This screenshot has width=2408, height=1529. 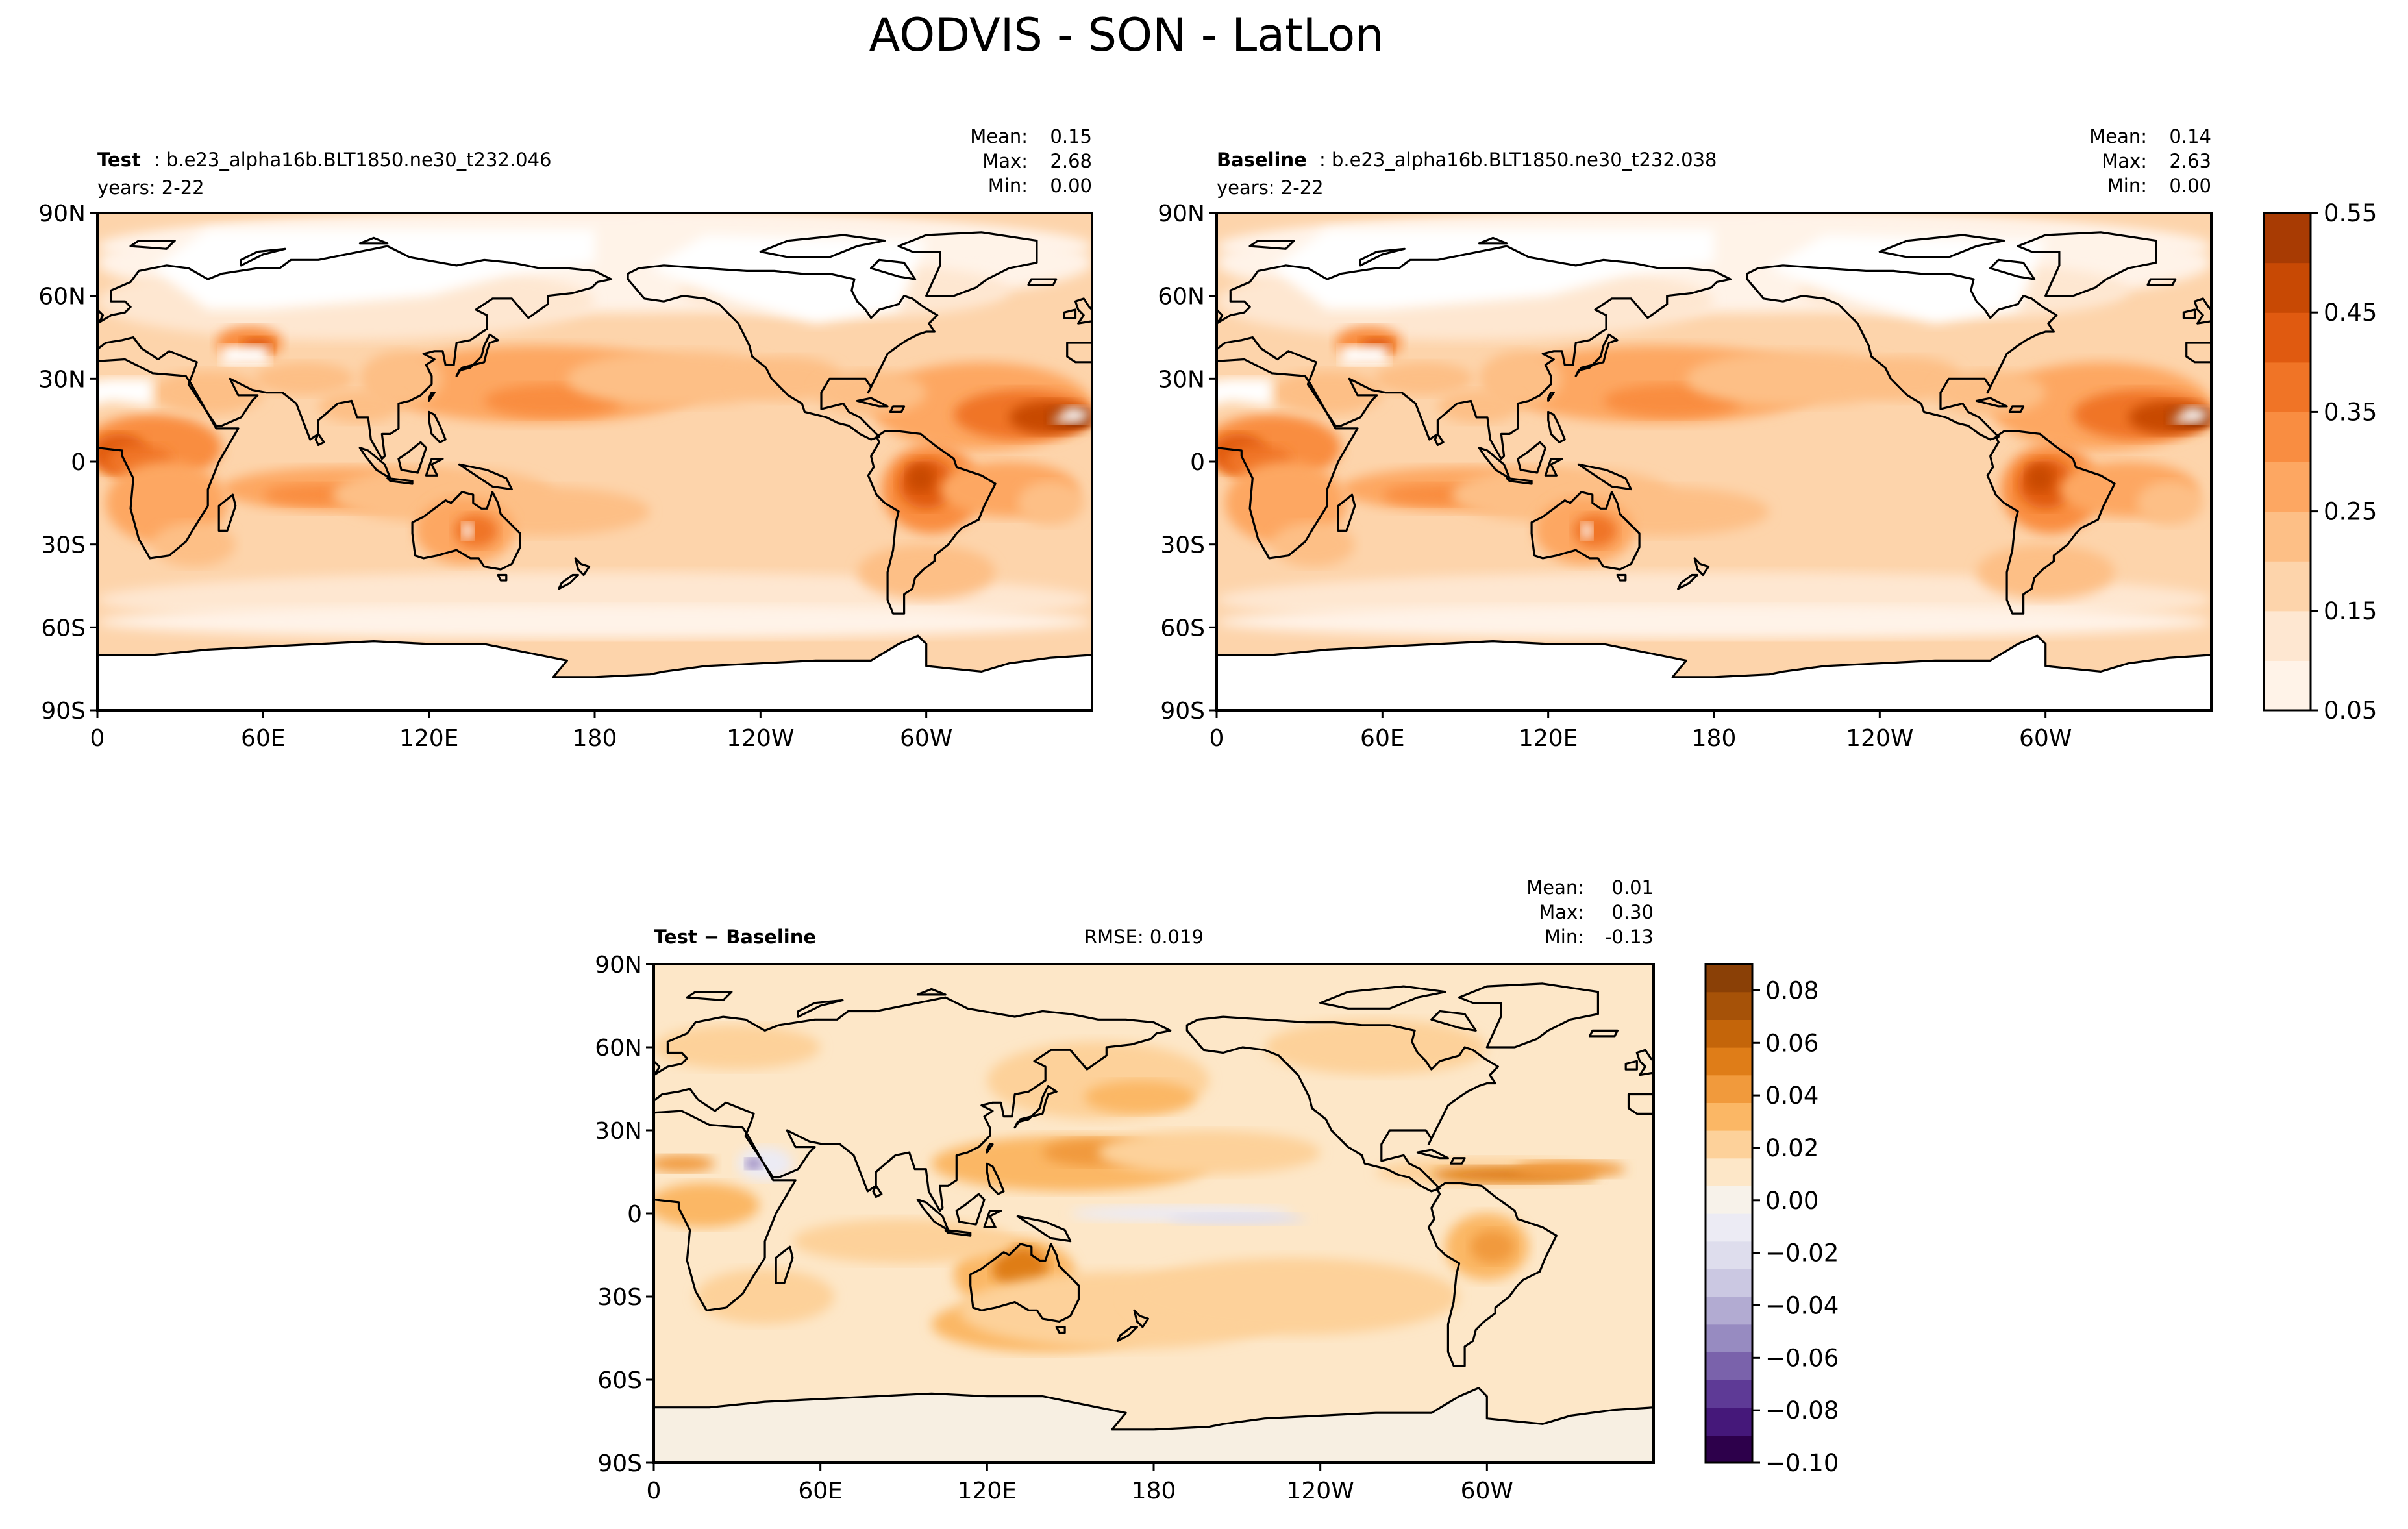 What do you see at coordinates (1262, 160) in the screenshot?
I see `panel-baseline-label-bold: Baseline` at bounding box center [1262, 160].